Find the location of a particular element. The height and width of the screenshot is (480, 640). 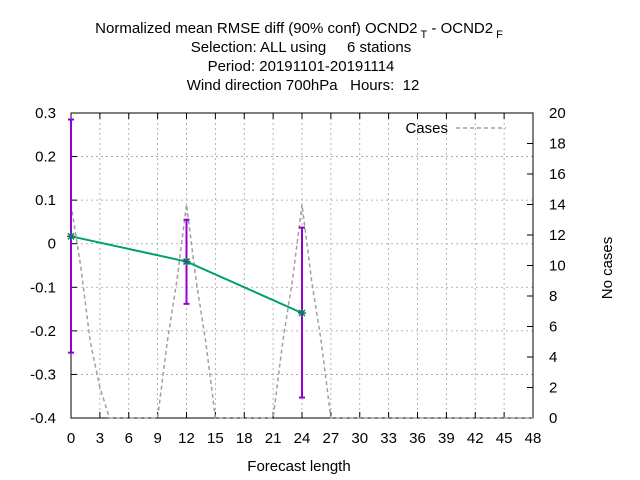

x-tick-label: 3 is located at coordinates (100, 438).